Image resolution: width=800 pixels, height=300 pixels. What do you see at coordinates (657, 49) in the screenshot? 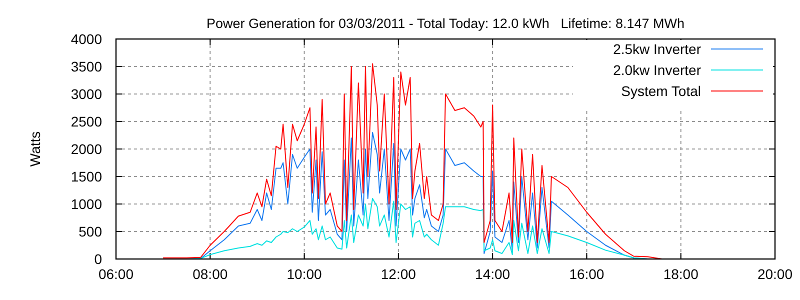
I see `legend-label: 2.5kw Inverter` at bounding box center [657, 49].